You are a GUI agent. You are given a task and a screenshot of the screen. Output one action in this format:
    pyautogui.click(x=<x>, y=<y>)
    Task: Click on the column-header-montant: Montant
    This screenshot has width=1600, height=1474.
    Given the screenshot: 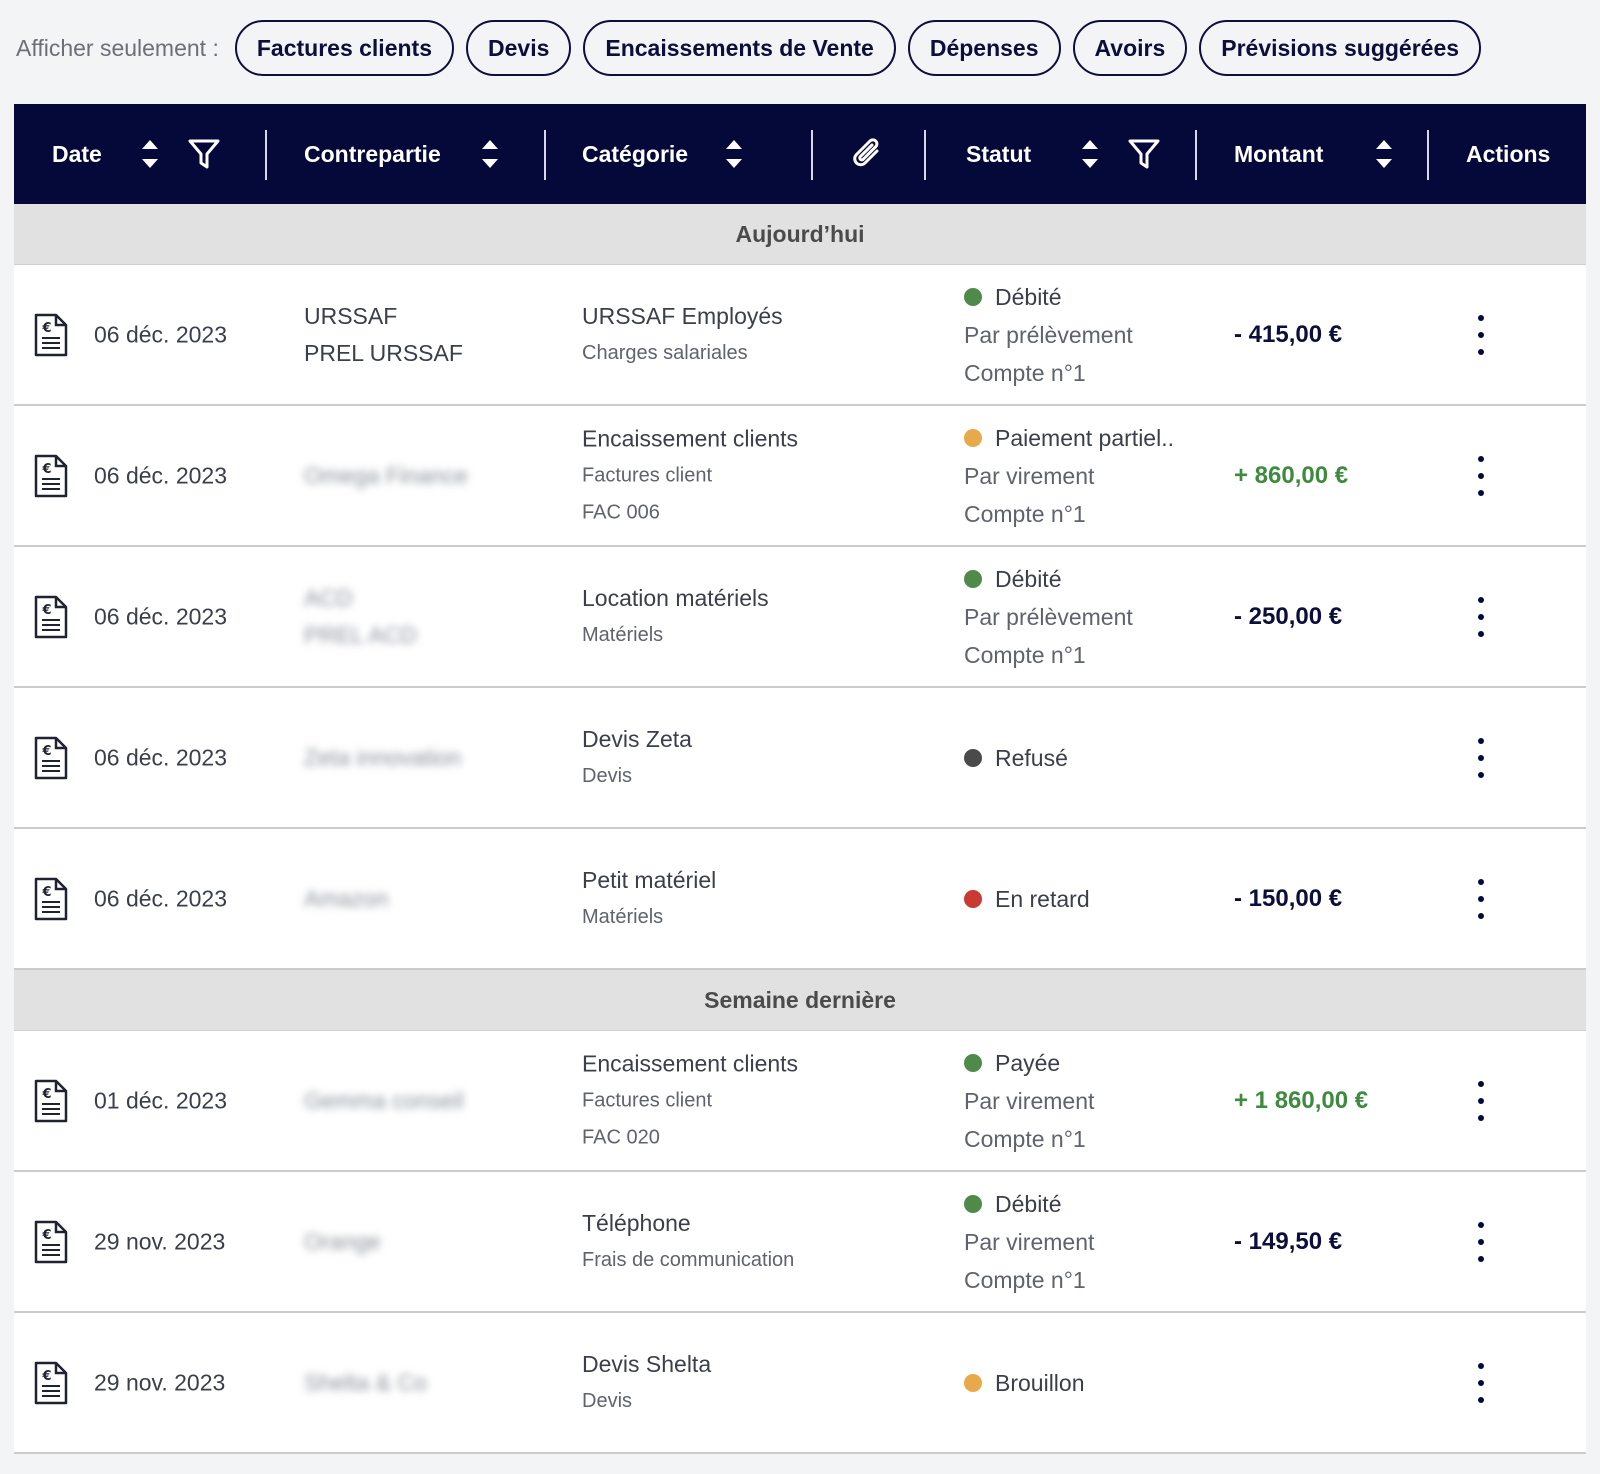 What is the action you would take?
    pyautogui.click(x=1279, y=153)
    